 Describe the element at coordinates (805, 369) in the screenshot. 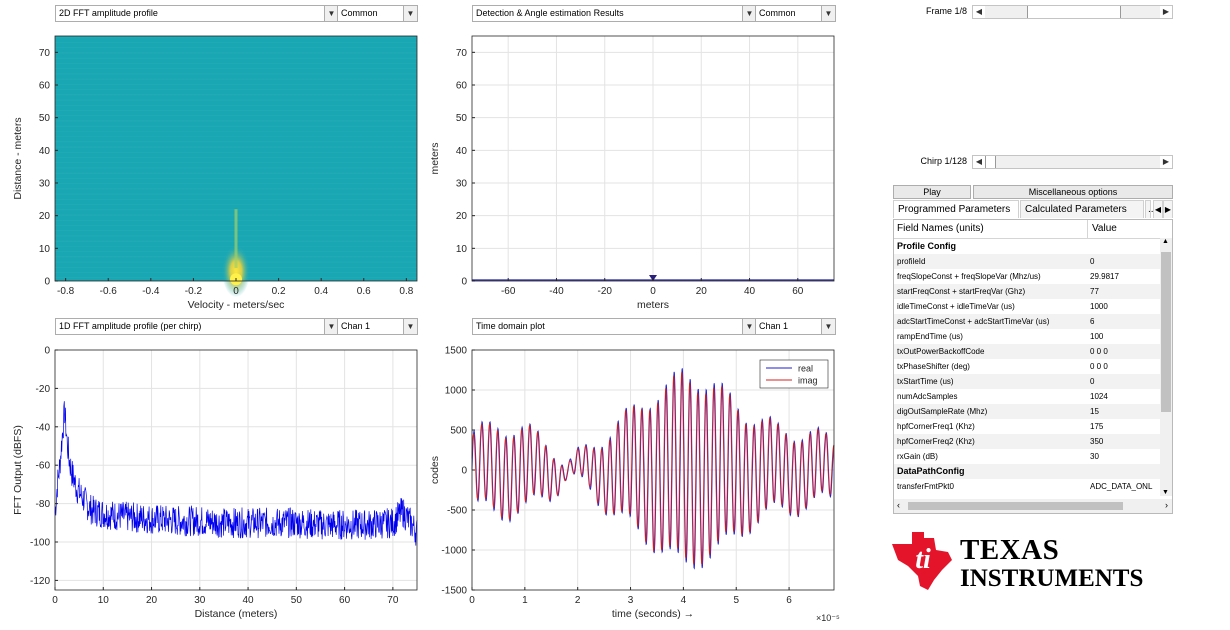

I see `legend-label: real` at that location.